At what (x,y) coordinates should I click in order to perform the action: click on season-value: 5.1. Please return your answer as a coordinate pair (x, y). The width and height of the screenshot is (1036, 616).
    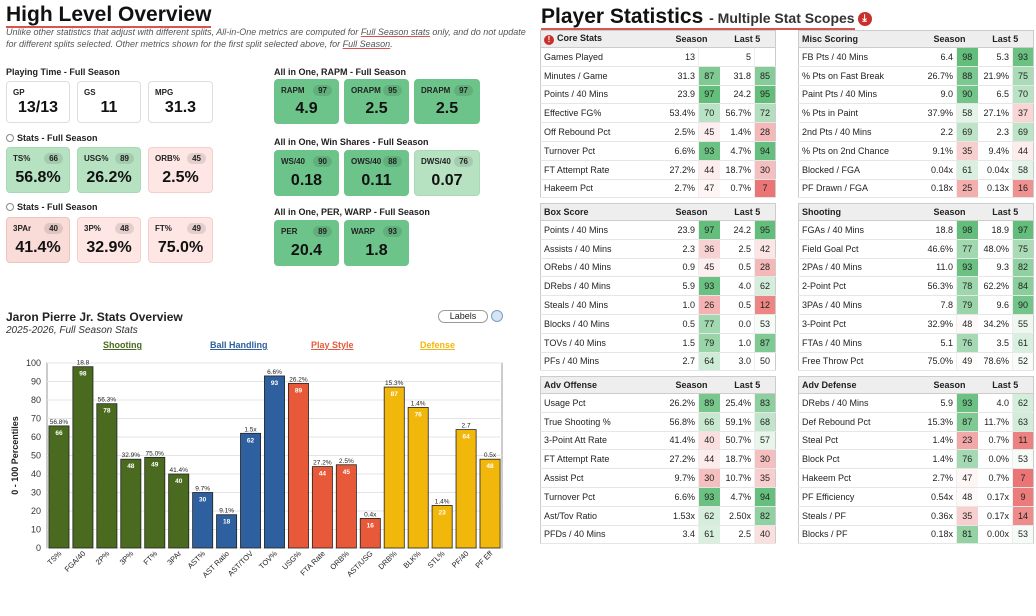
    Looking at the image, I should click on (939, 343).